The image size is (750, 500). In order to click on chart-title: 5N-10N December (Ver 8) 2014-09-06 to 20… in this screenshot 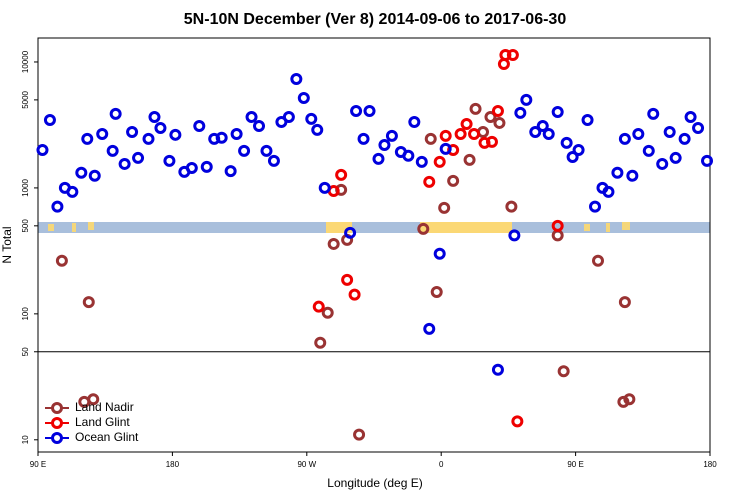, I will do `click(375, 19)`.